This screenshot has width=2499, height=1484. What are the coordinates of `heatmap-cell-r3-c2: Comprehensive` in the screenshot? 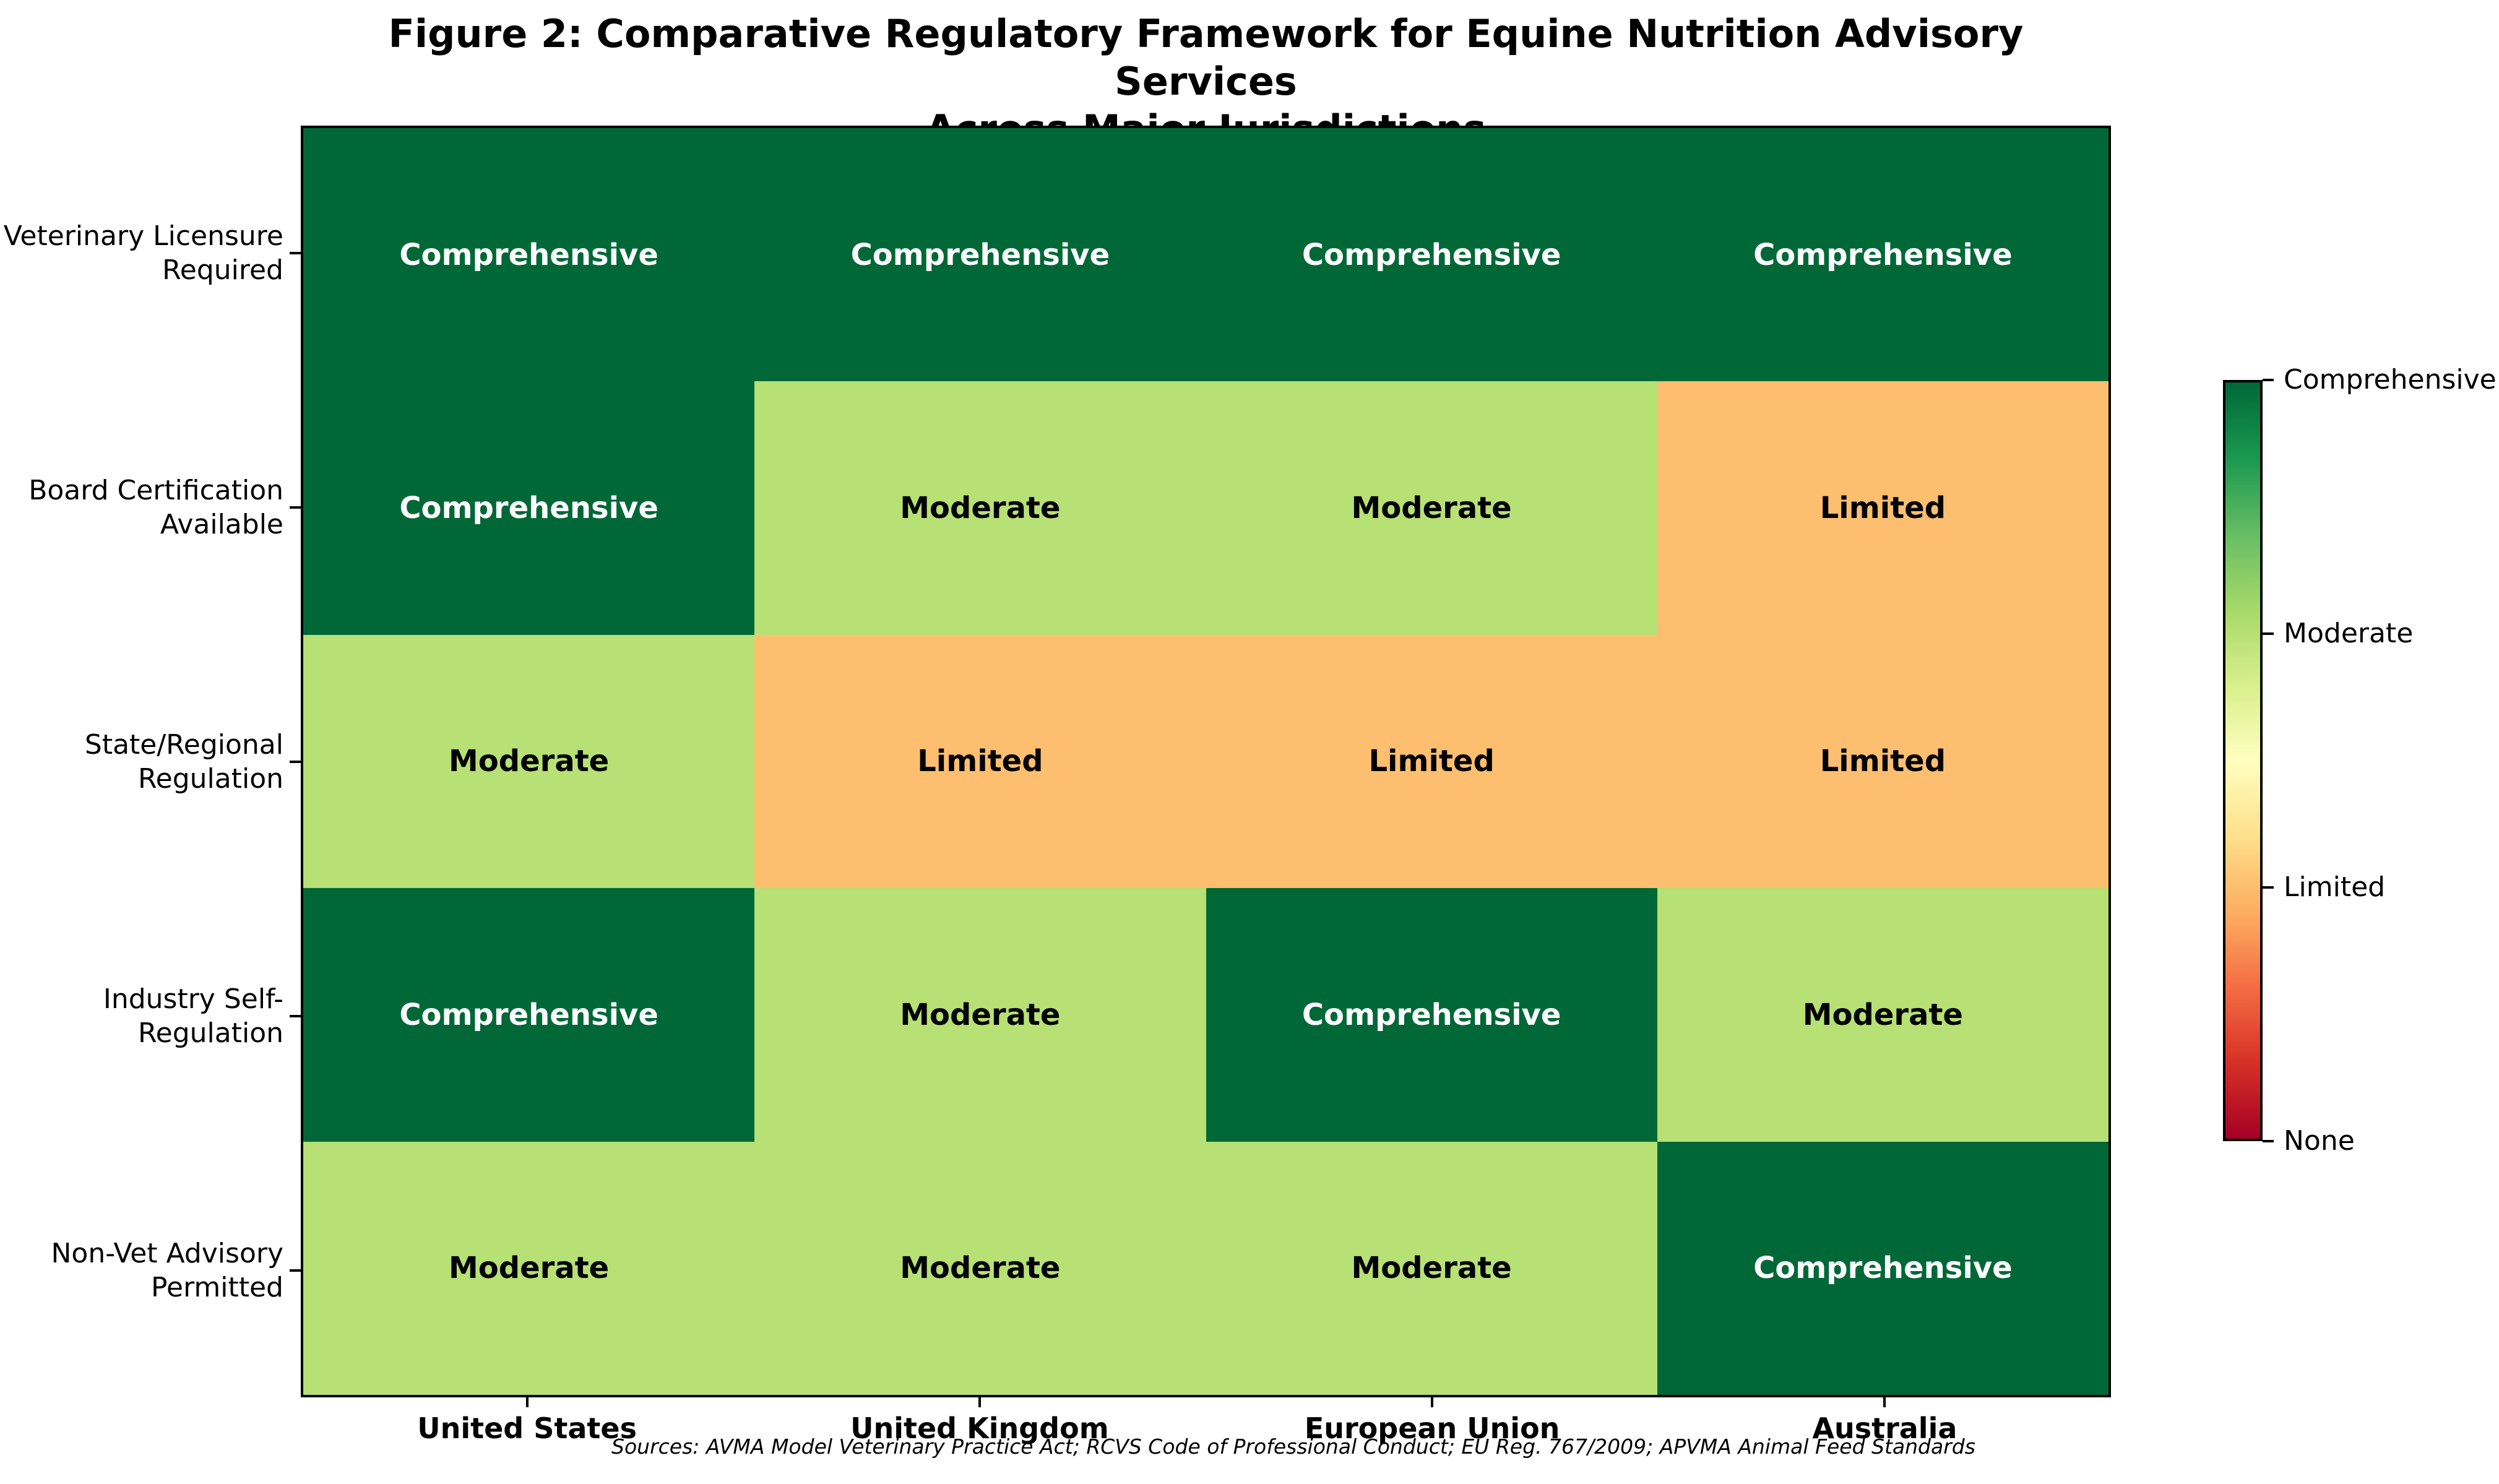 It's located at (1432, 1015).